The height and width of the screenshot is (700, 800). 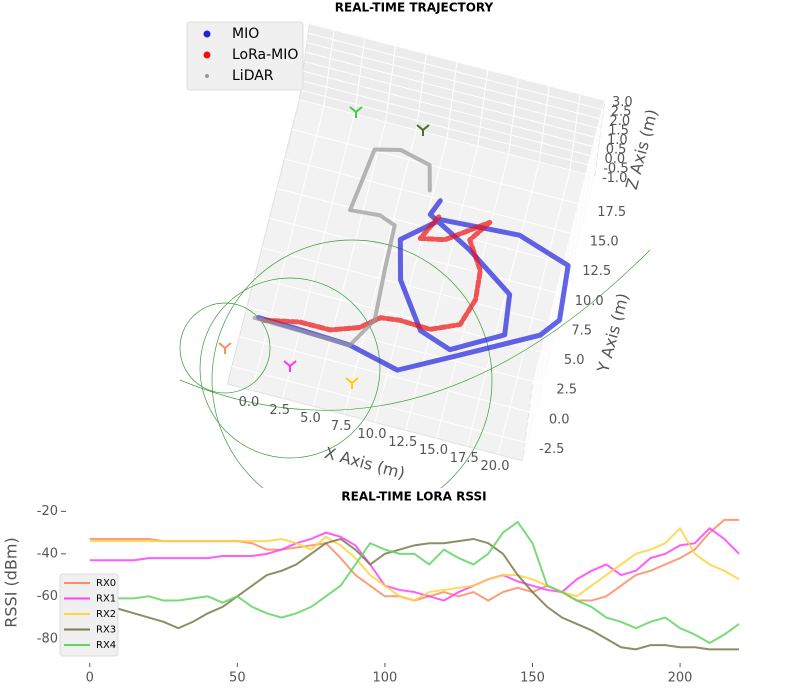 I want to click on y-tick-label: 10.0, so click(x=589, y=301).